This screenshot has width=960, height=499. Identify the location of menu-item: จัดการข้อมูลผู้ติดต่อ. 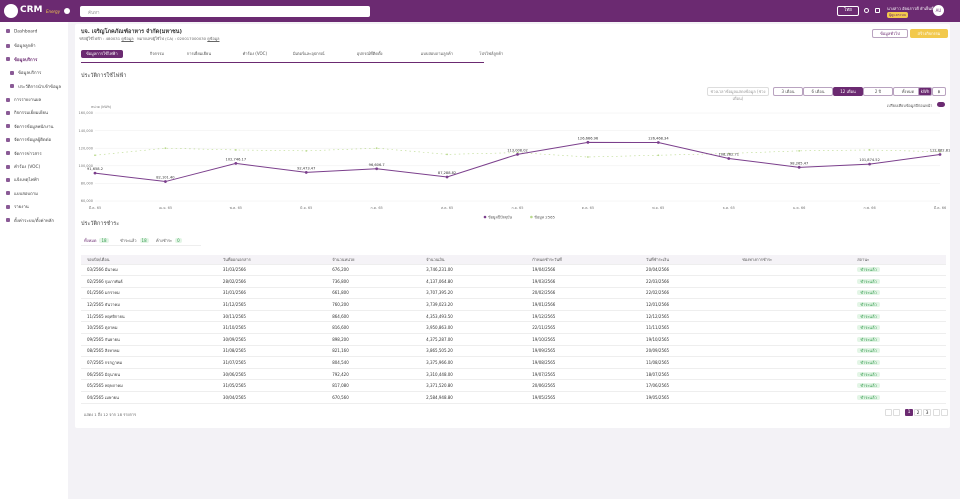
(28, 139).